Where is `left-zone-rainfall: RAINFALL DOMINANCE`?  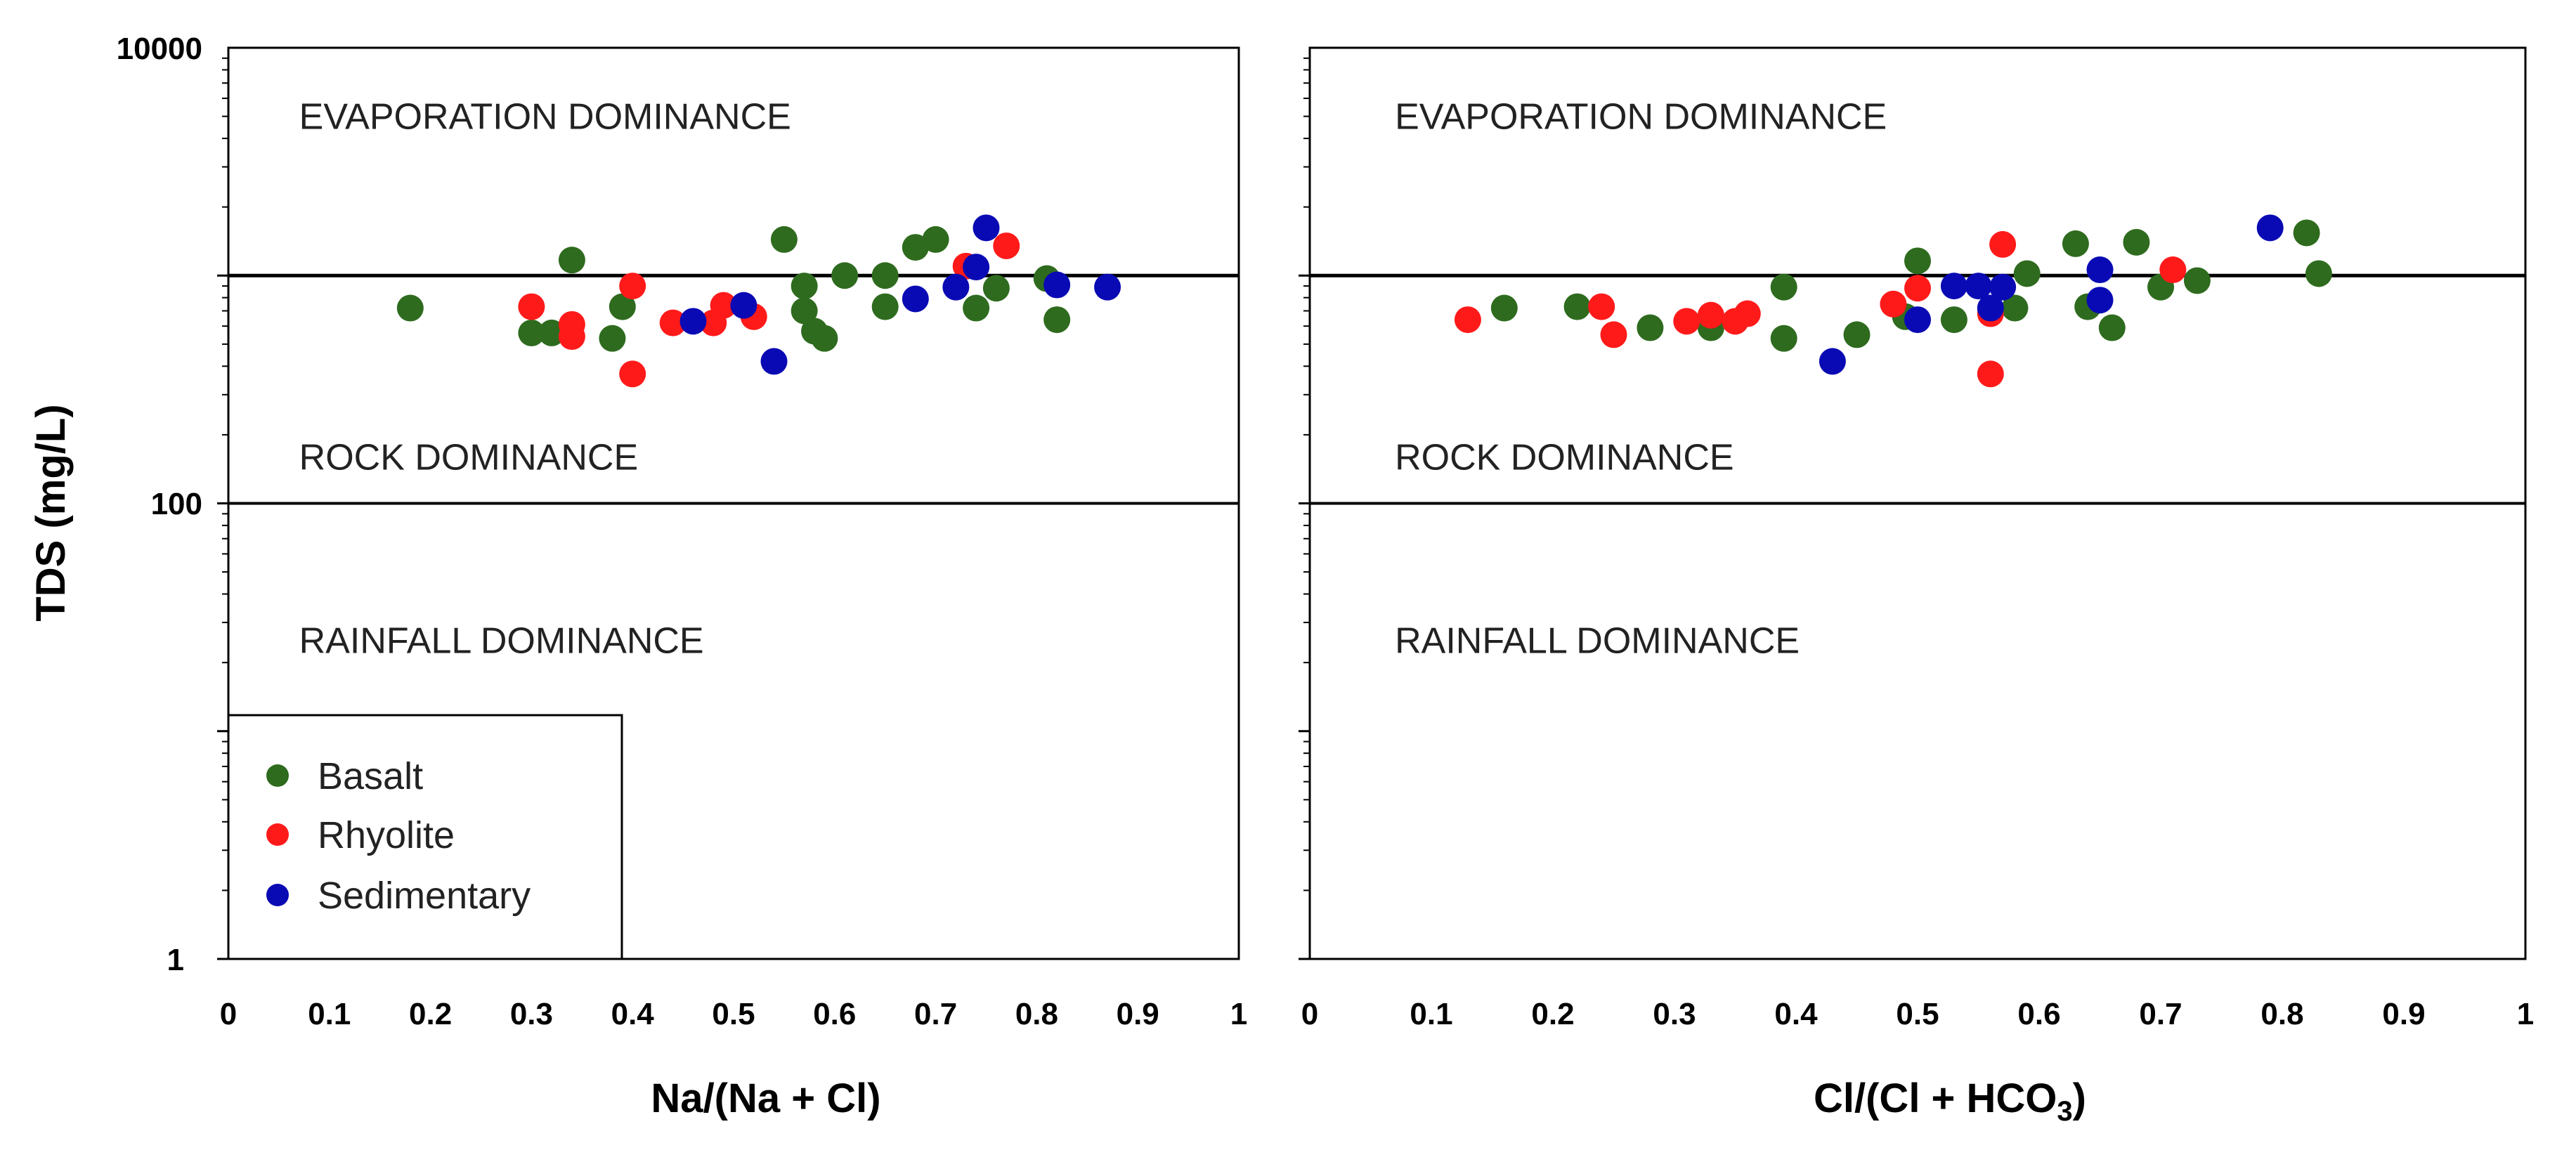 left-zone-rainfall: RAINFALL DOMINANCE is located at coordinates (501, 641).